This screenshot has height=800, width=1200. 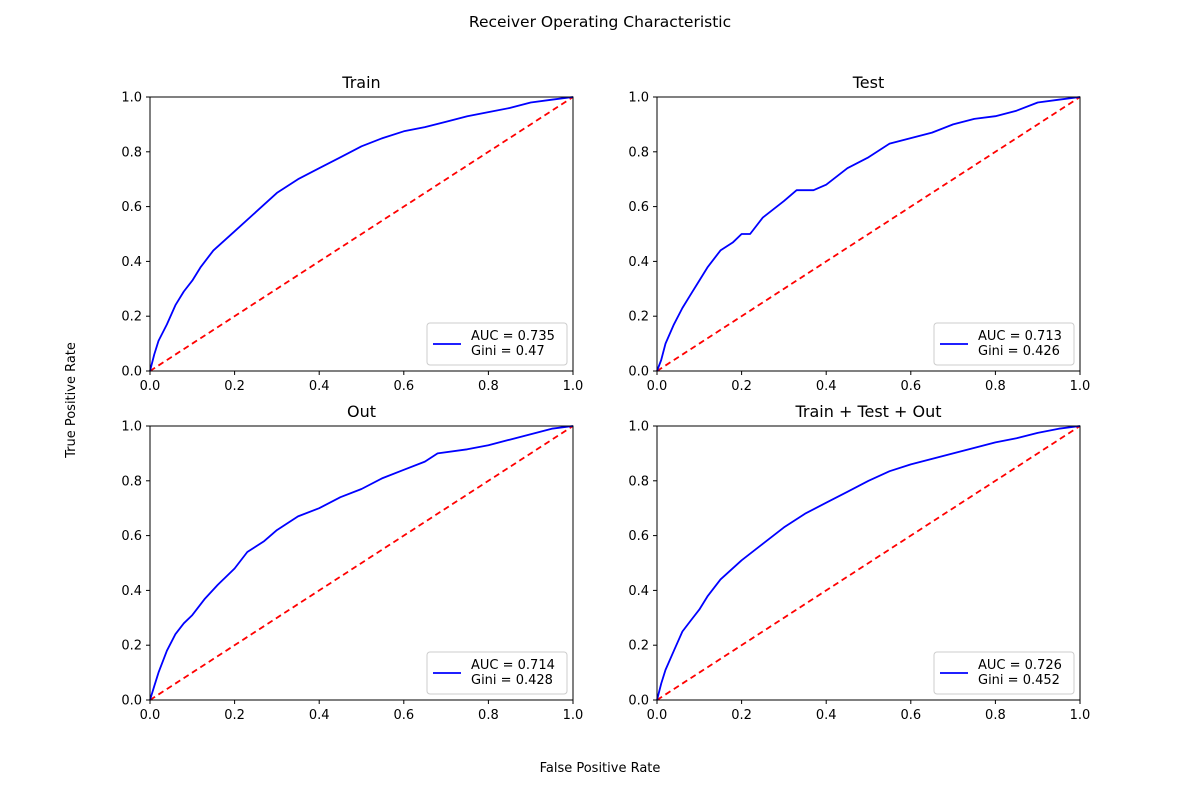 What do you see at coordinates (600, 22) in the screenshot?
I see `figure-title: Receiver Operating Characteristic` at bounding box center [600, 22].